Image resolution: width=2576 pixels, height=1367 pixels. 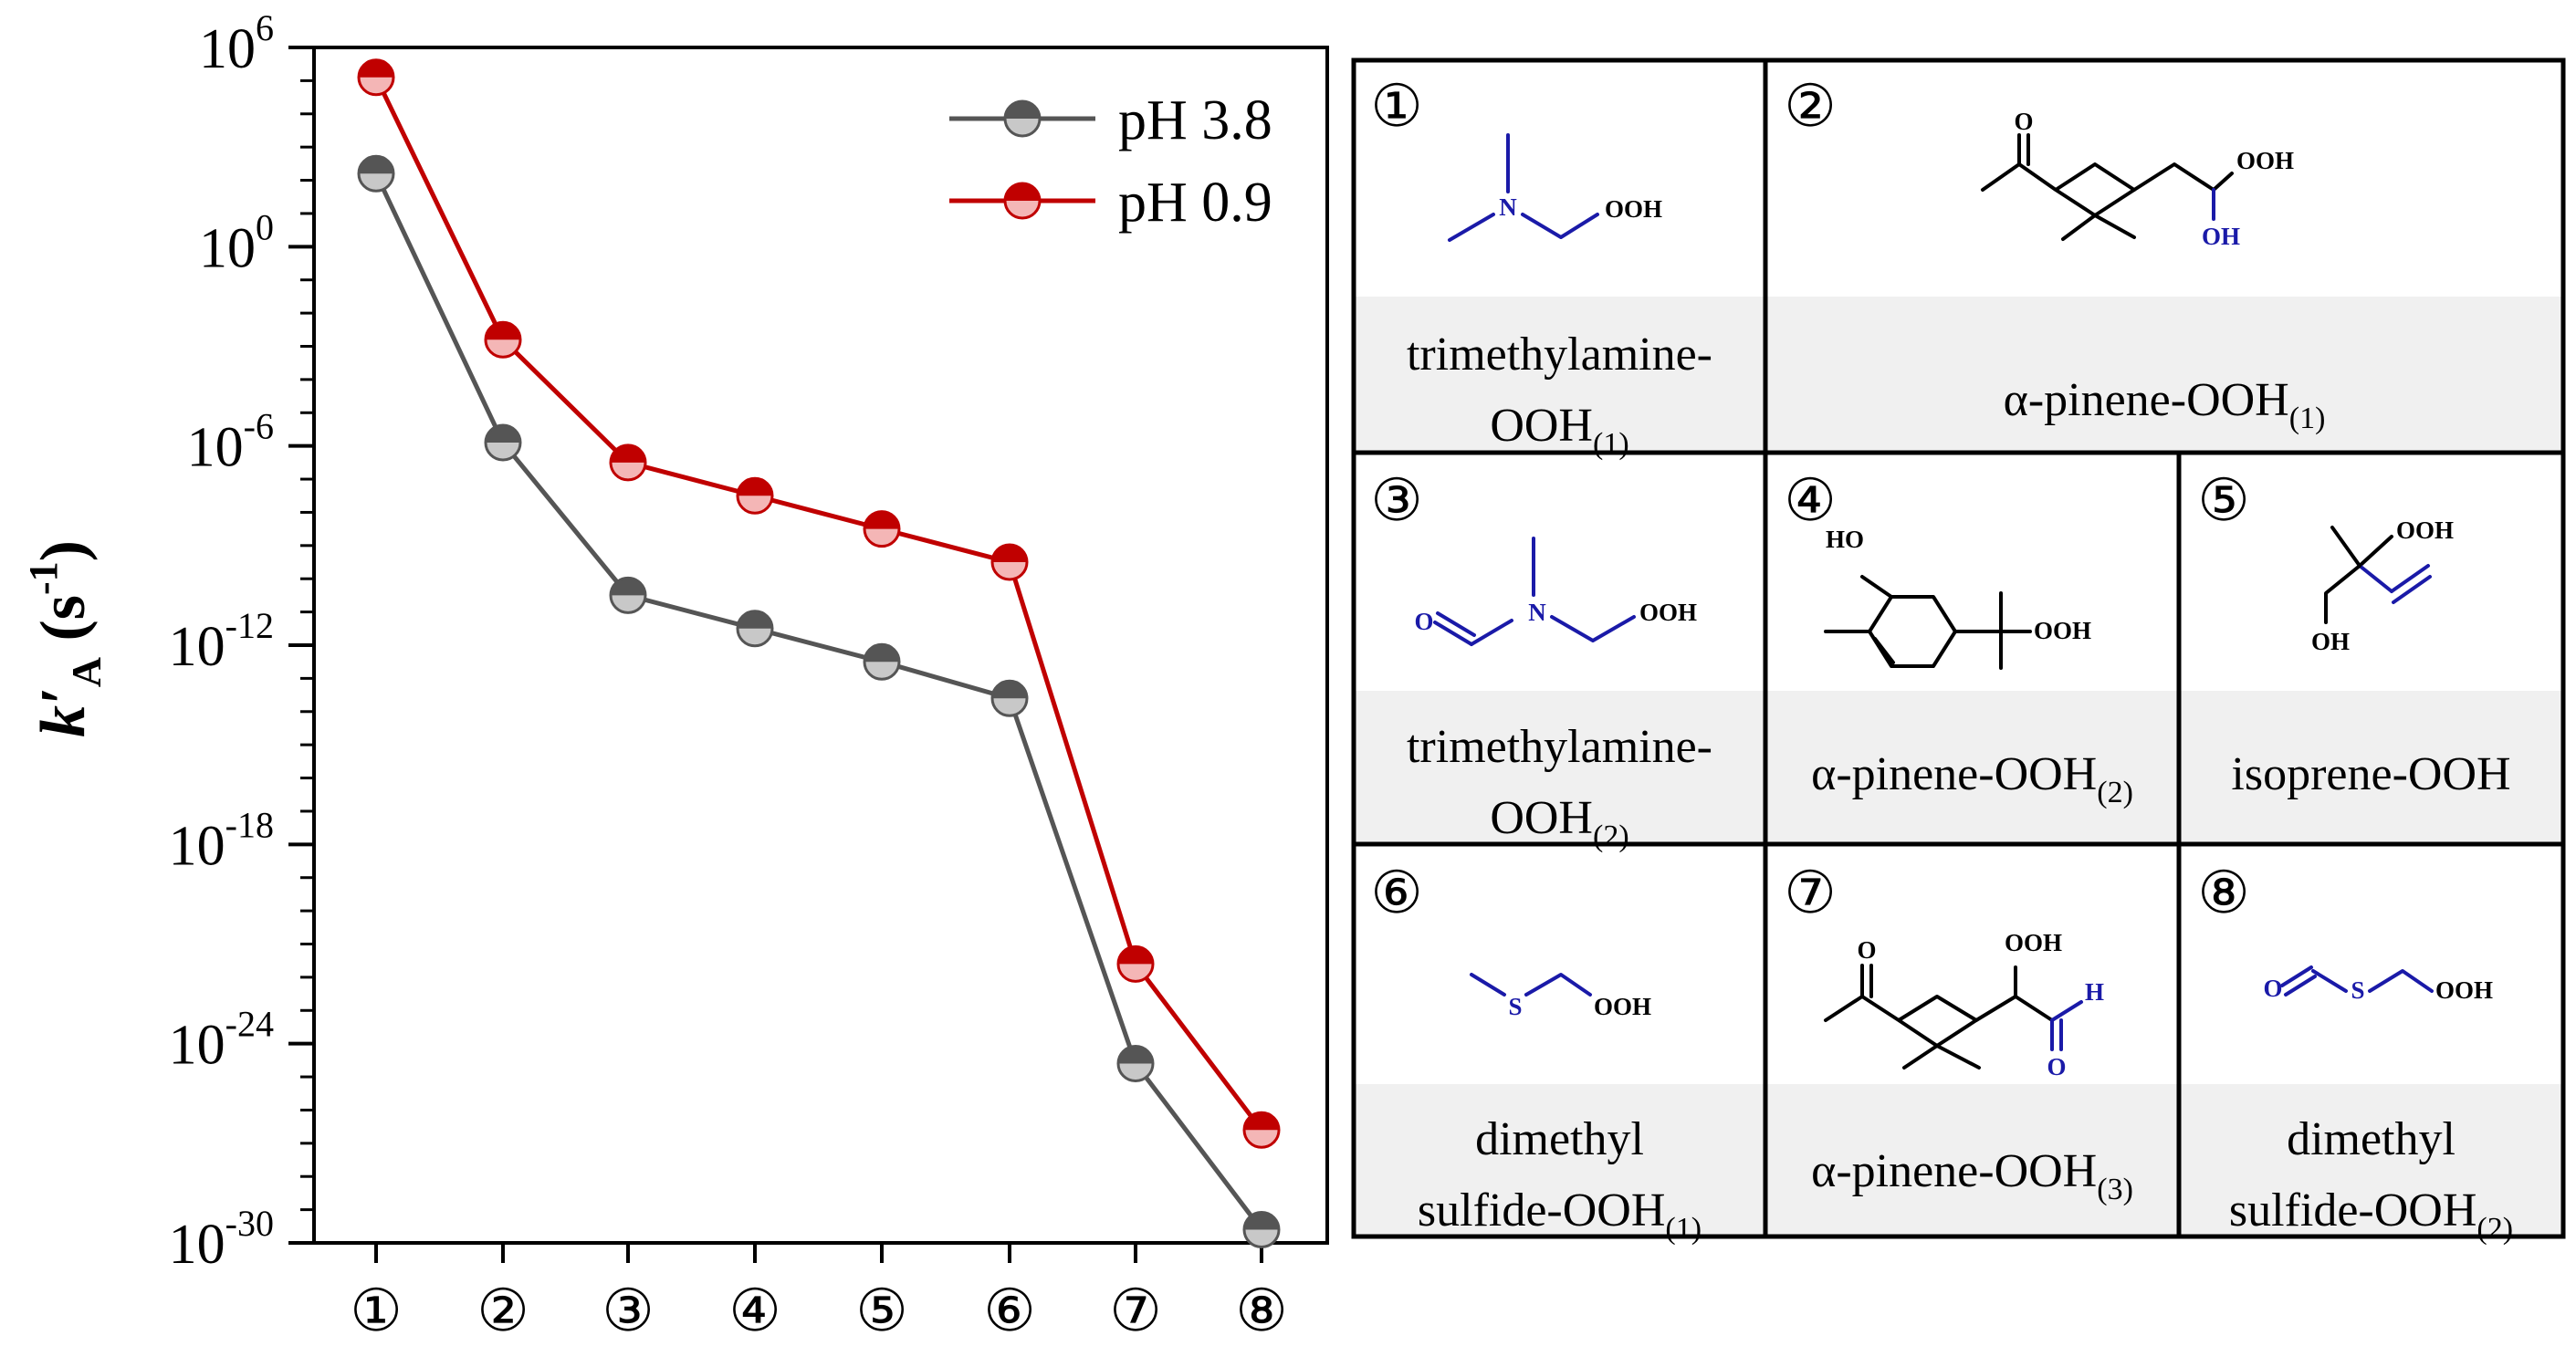 I want to click on structure-name: α-pinene-OOH(3), so click(x=1972, y=1175).